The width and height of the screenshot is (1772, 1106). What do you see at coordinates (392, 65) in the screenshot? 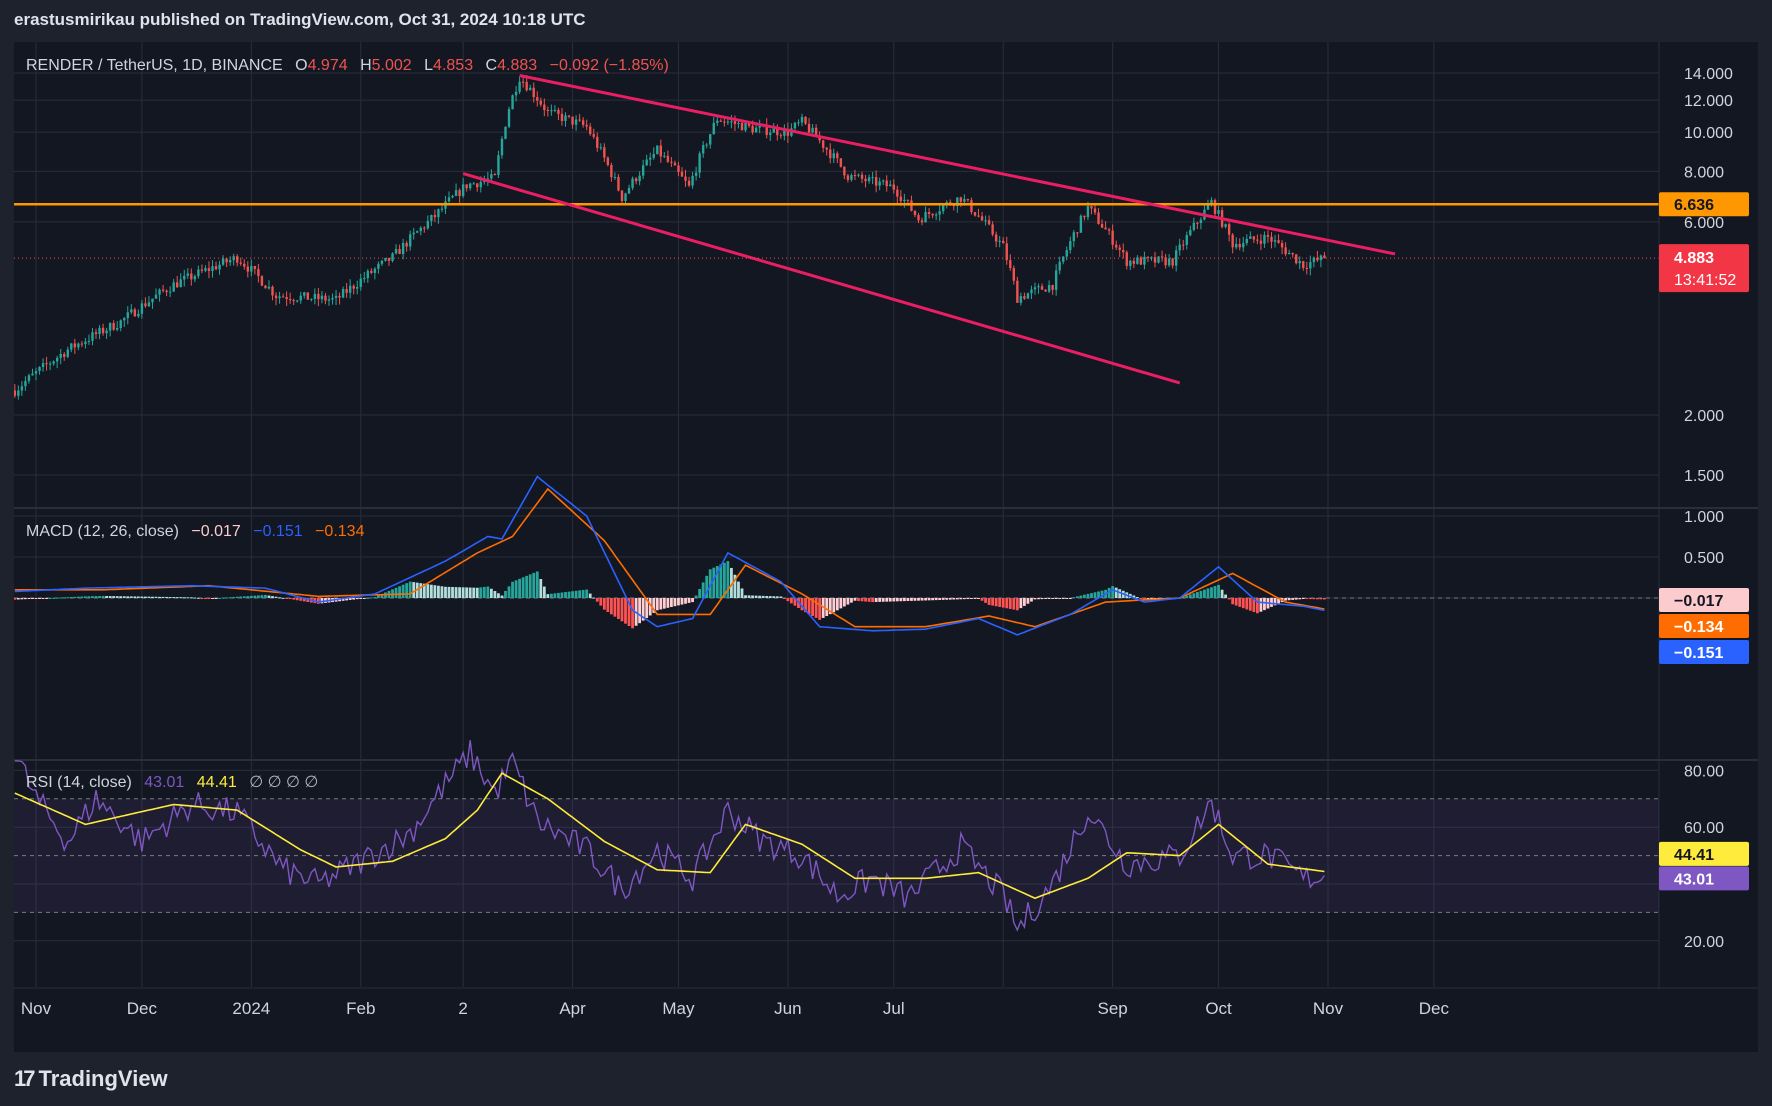
I see `high-value: 5.002` at bounding box center [392, 65].